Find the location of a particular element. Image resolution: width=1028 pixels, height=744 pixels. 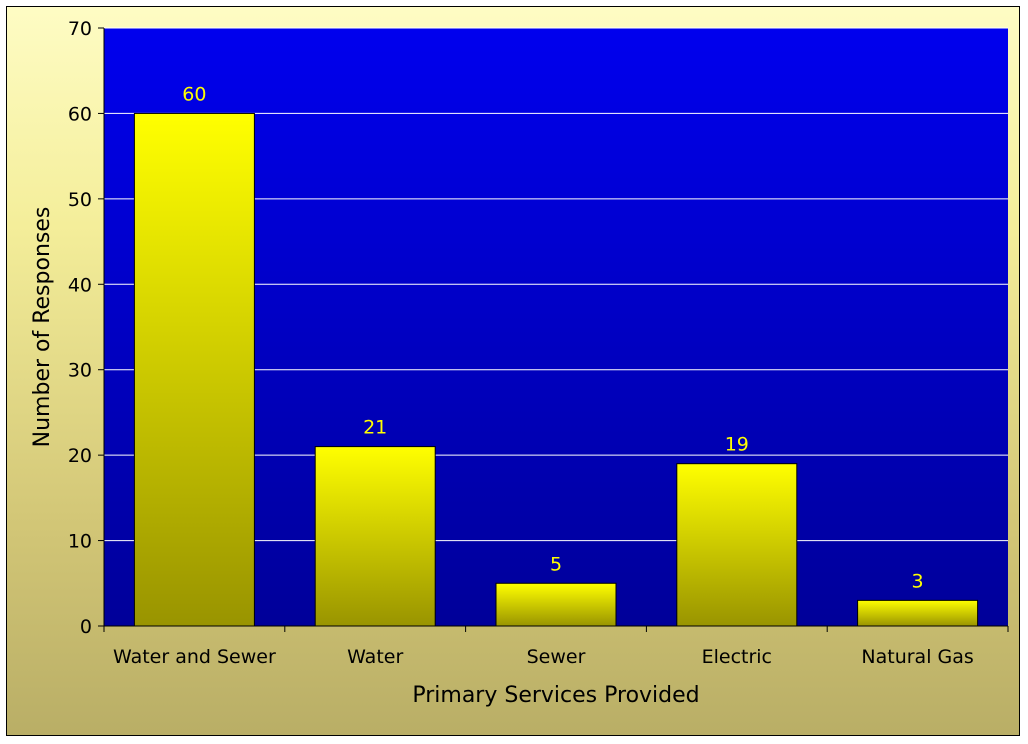

y-tick-label: 10 is located at coordinates (80, 542).